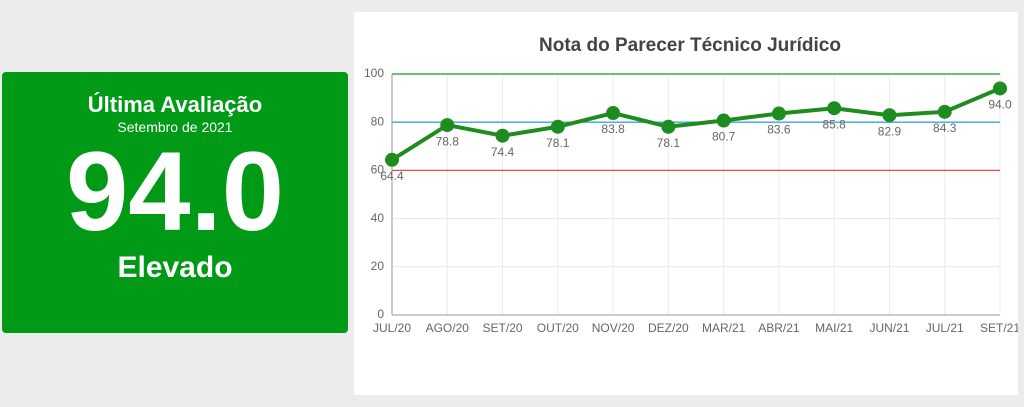  Describe the element at coordinates (175, 267) in the screenshot. I see `card-level: Elevado` at that location.